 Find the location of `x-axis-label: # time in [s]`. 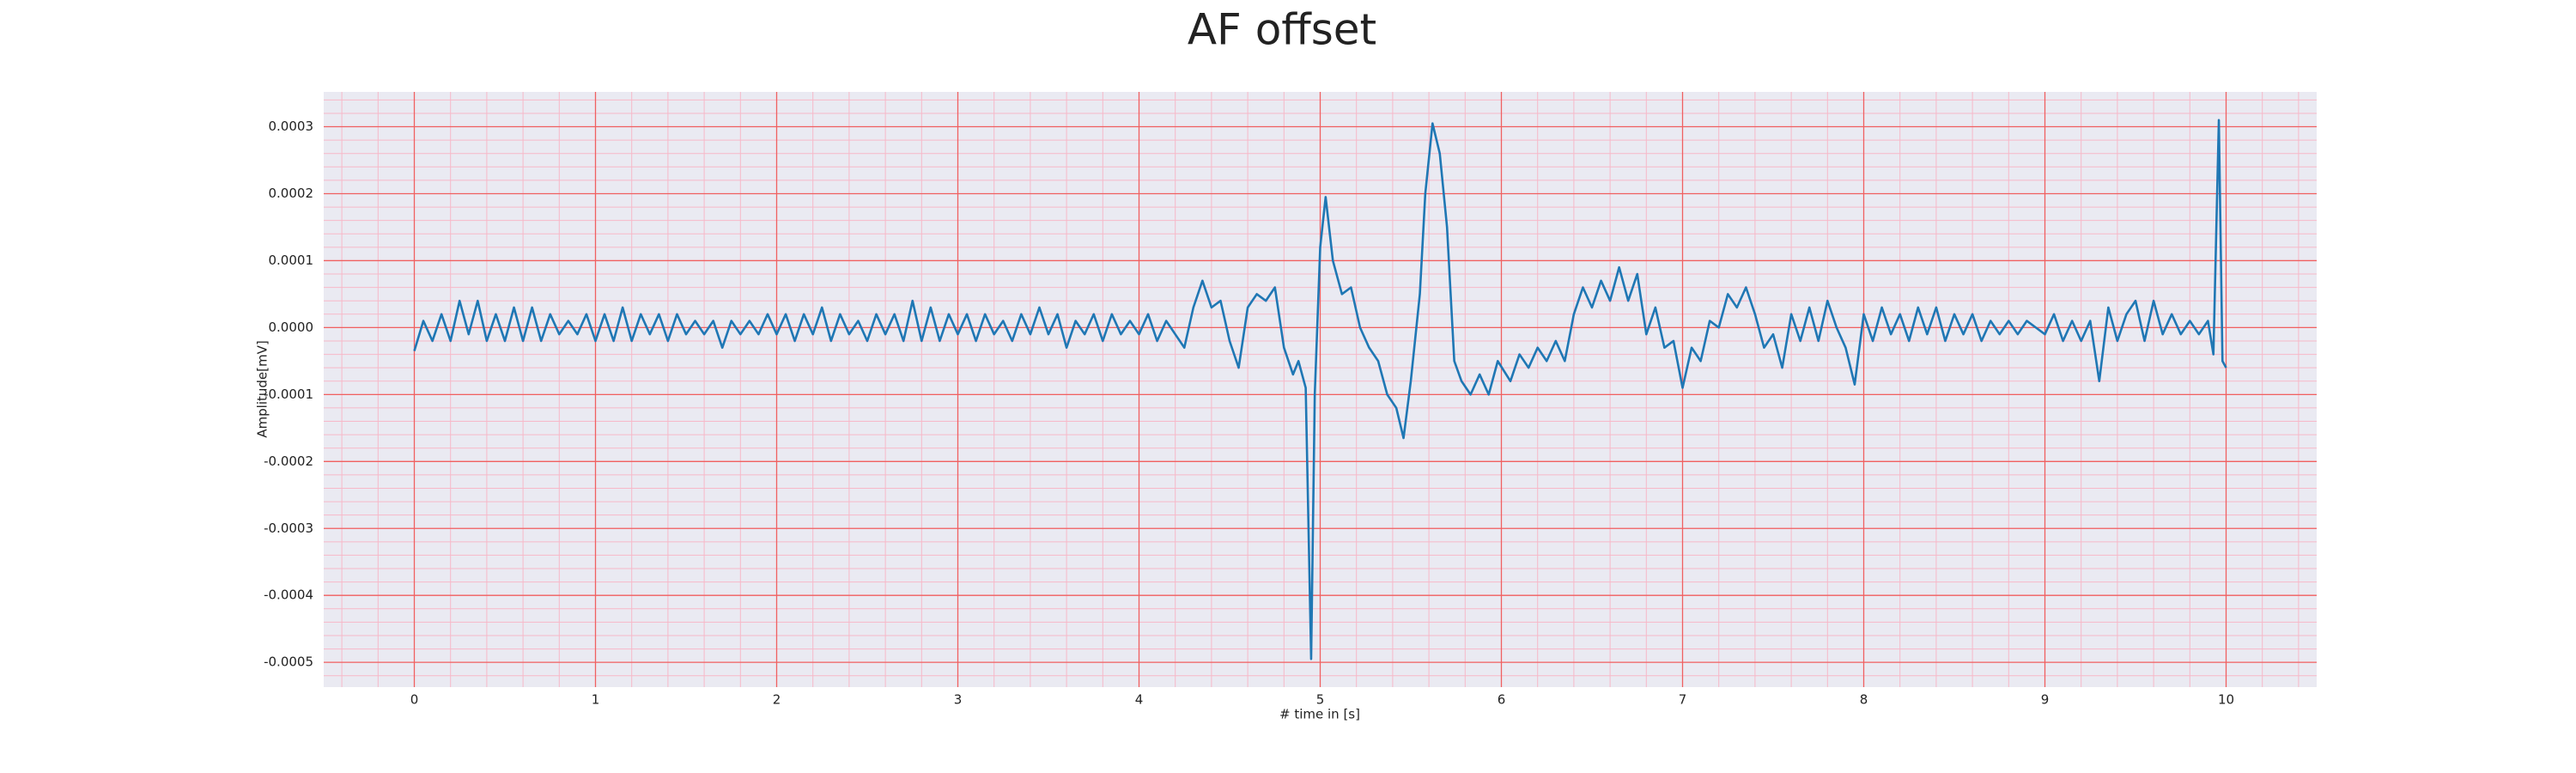

x-axis-label: # time in [s] is located at coordinates (1319, 714).